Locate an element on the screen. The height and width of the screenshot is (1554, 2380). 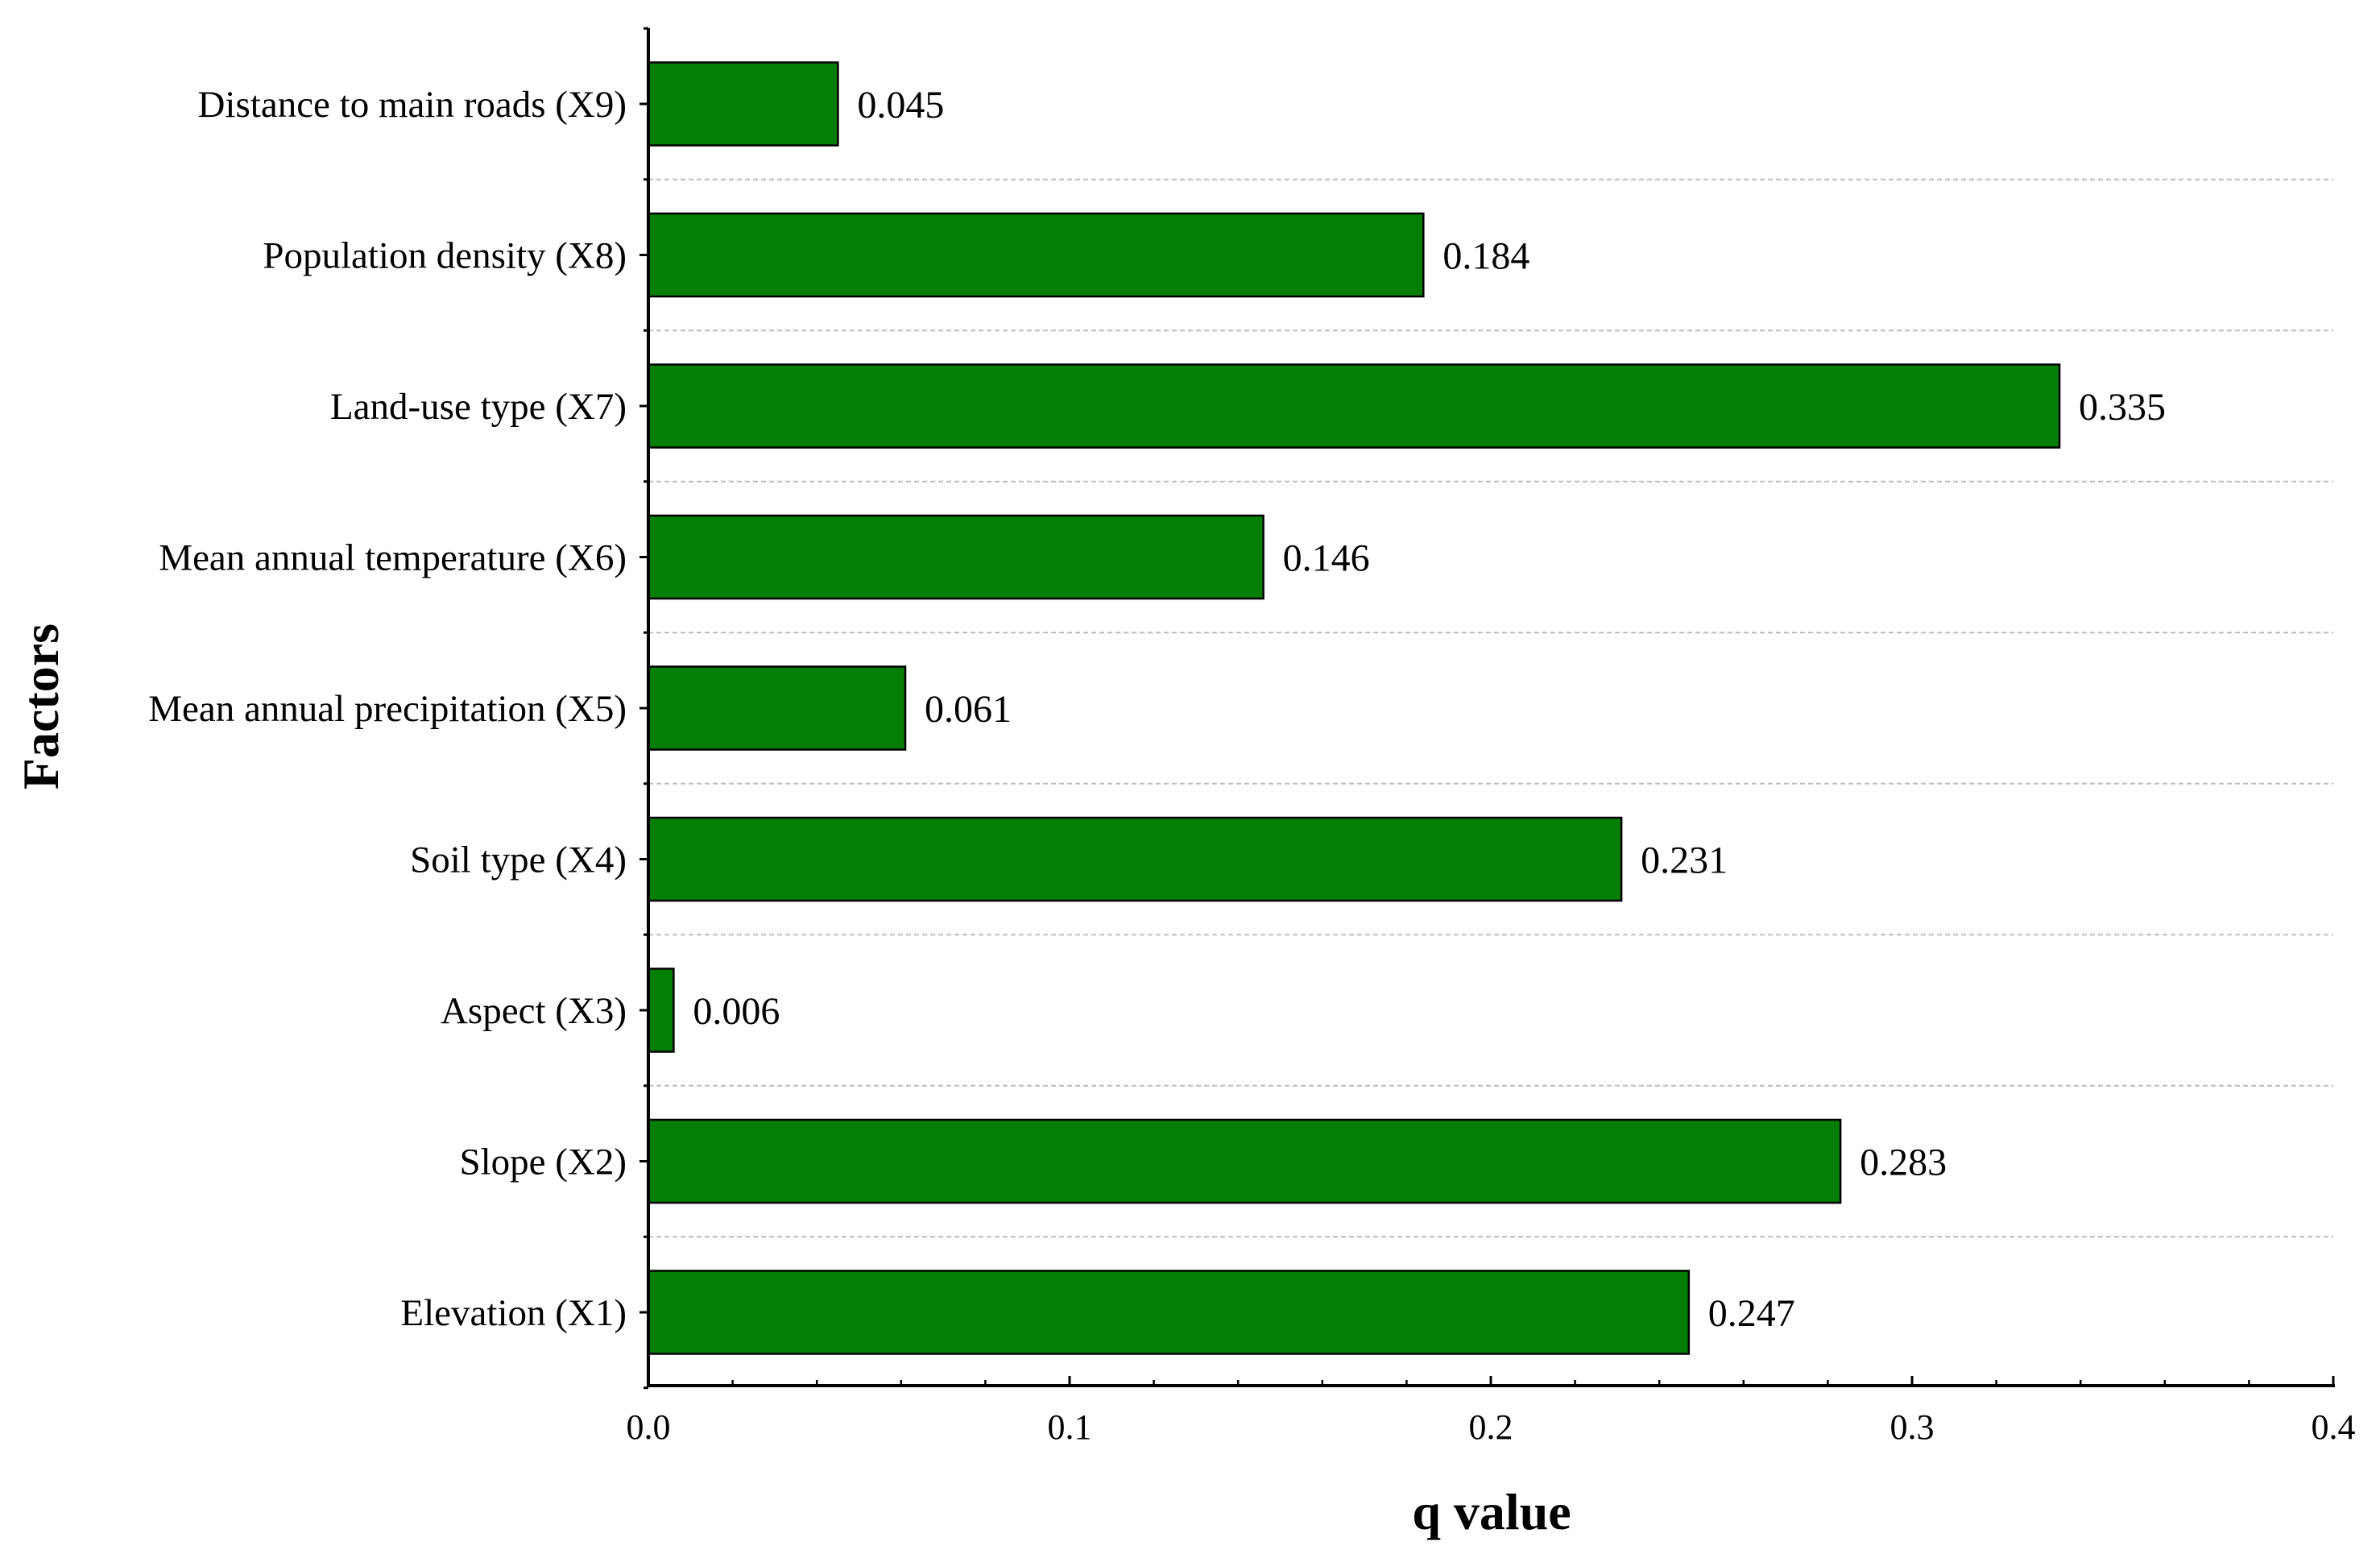
category-label: Mean annual precipitation (X5) is located at coordinates (388, 709).